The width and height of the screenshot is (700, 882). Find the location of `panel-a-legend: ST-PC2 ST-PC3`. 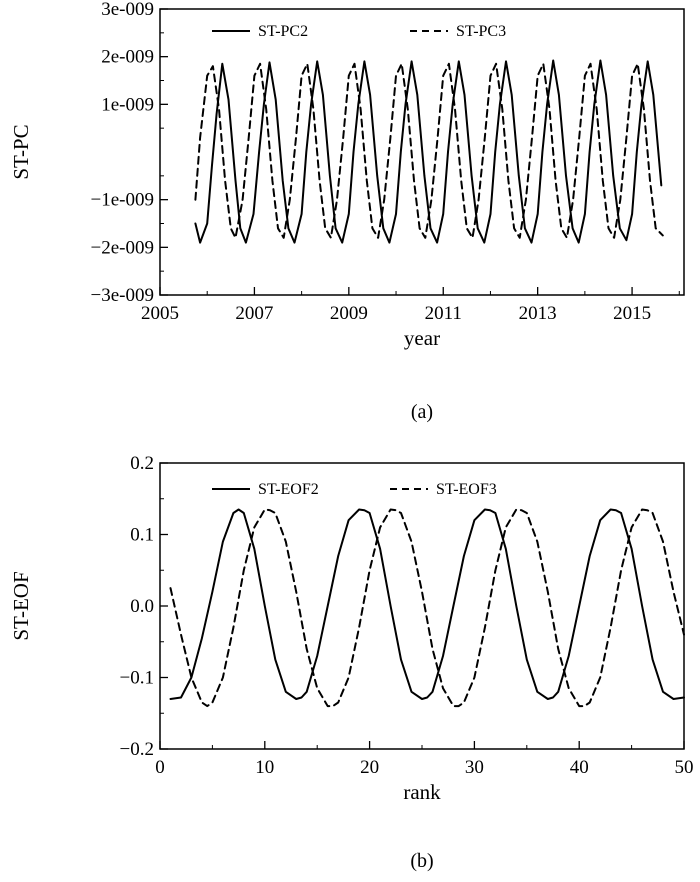

panel-a-legend: ST-PC2 ST-PC3 is located at coordinates (359, 31).